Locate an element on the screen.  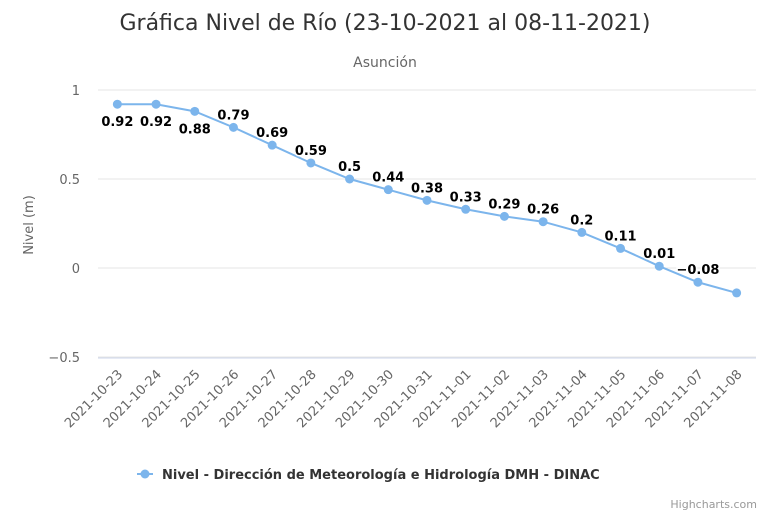
y-tick-label: 0 is located at coordinates (76, 269).